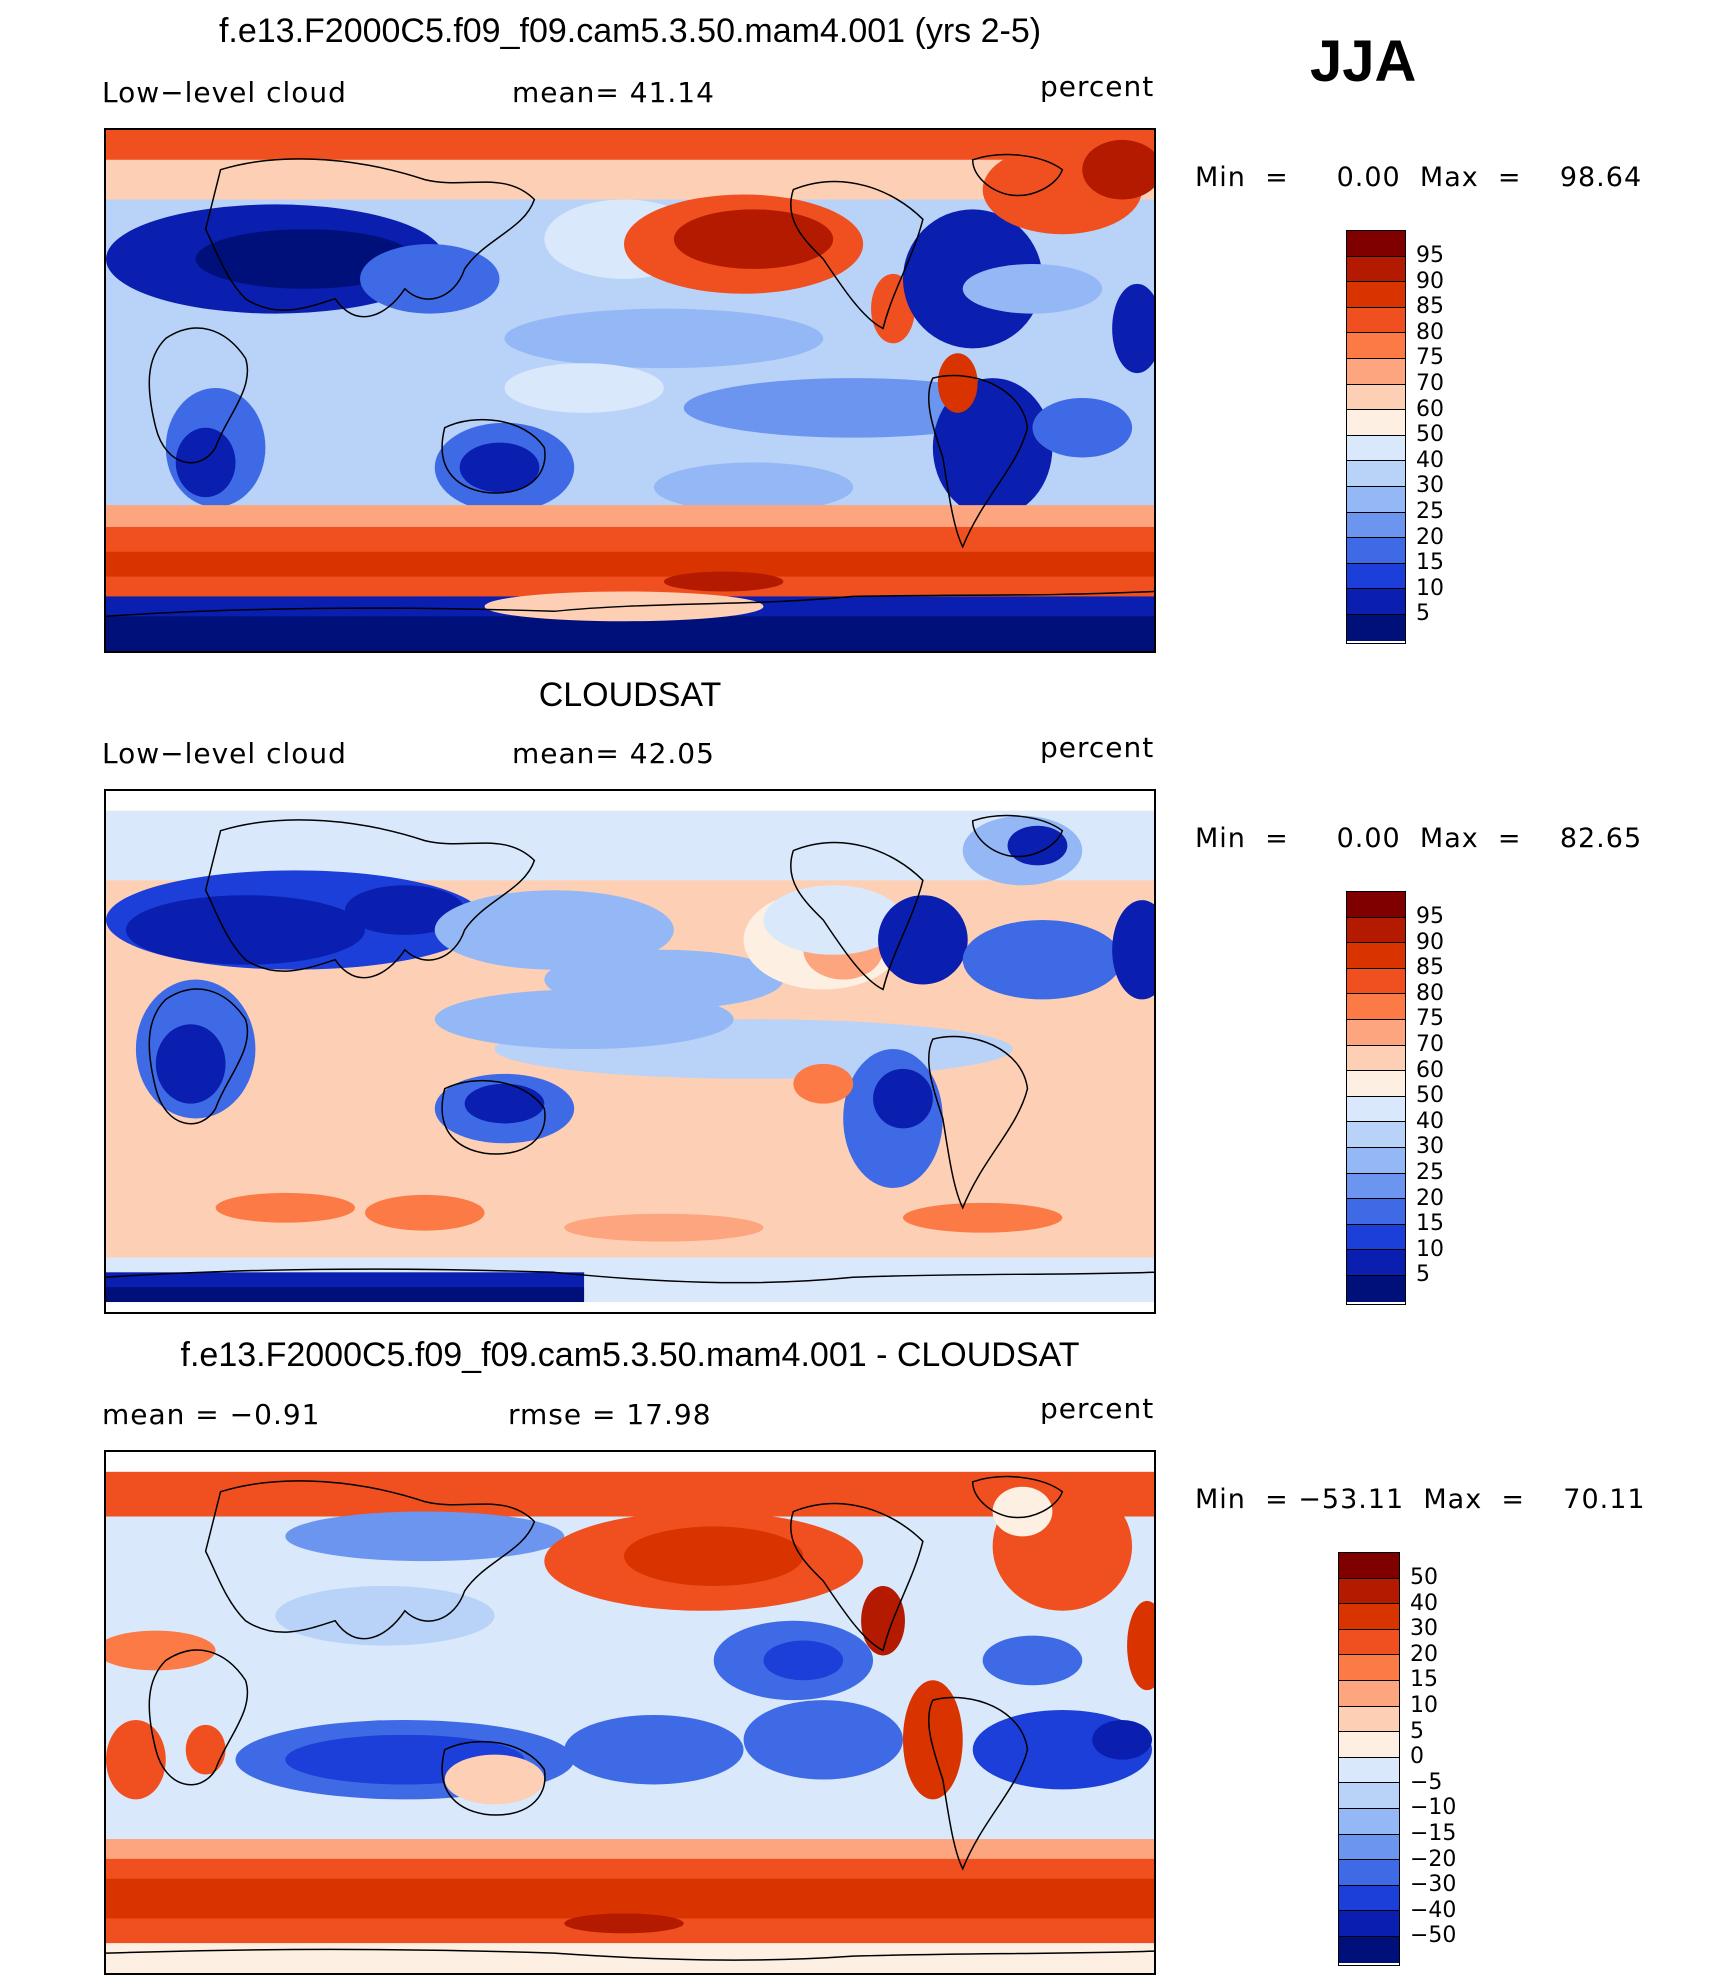 The height and width of the screenshot is (1975, 1710). Describe the element at coordinates (613, 92) in the screenshot. I see `panel1-mean-label: mean= 41.14` at that location.